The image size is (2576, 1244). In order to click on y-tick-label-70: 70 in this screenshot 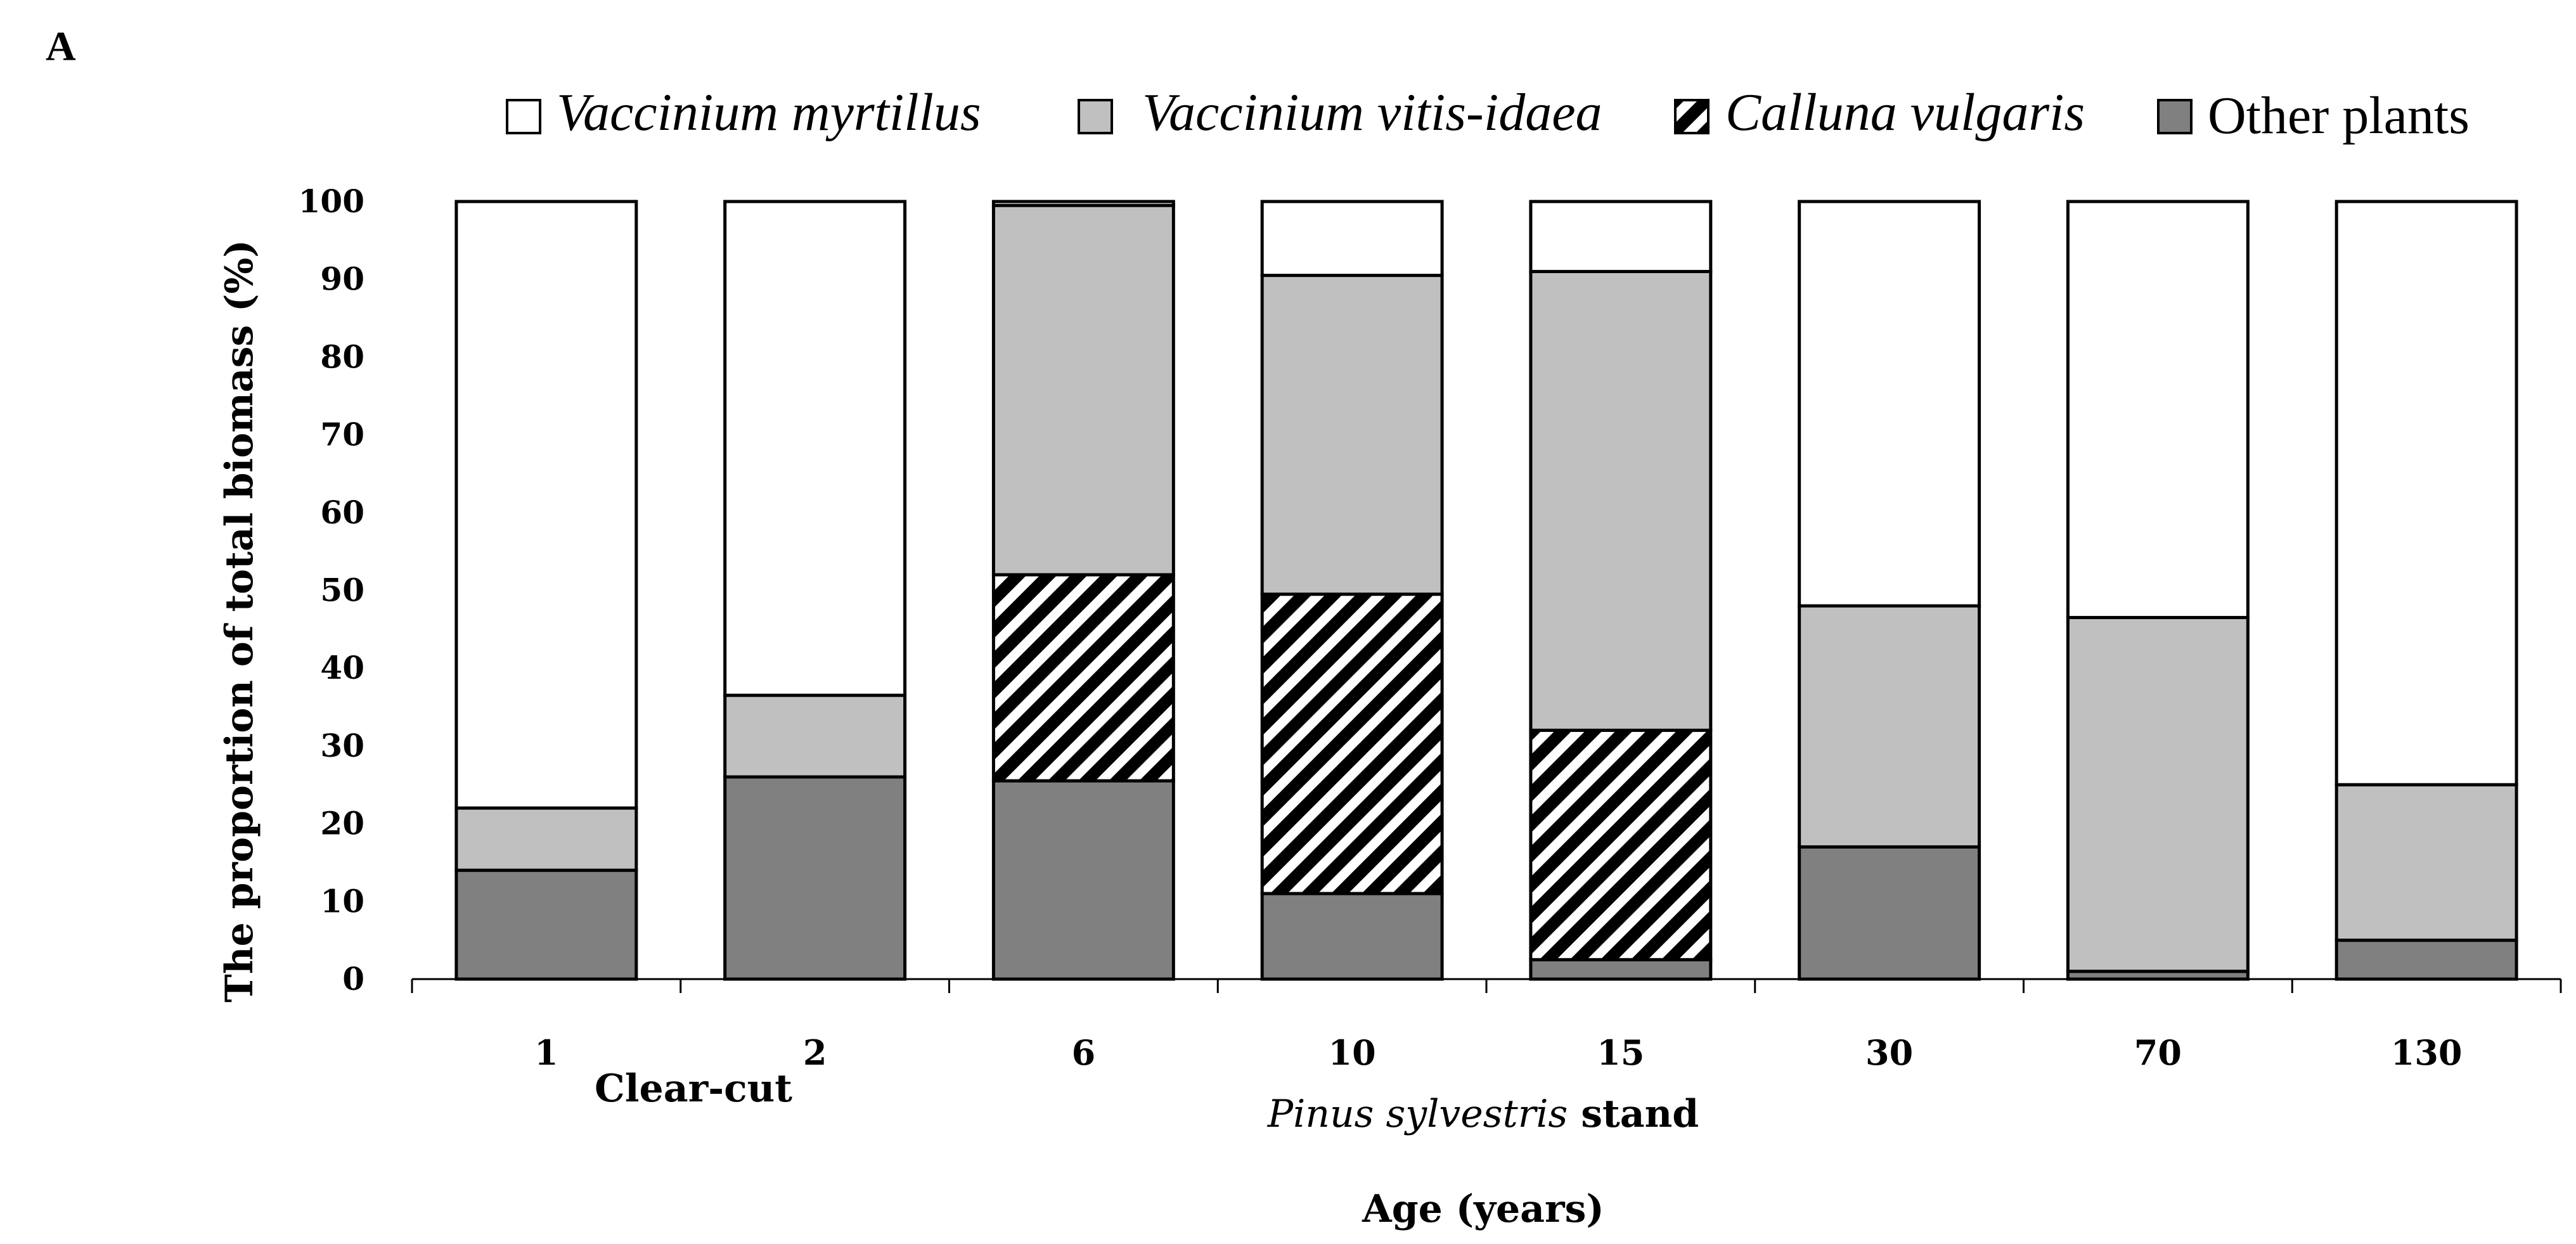, I will do `click(342, 434)`.